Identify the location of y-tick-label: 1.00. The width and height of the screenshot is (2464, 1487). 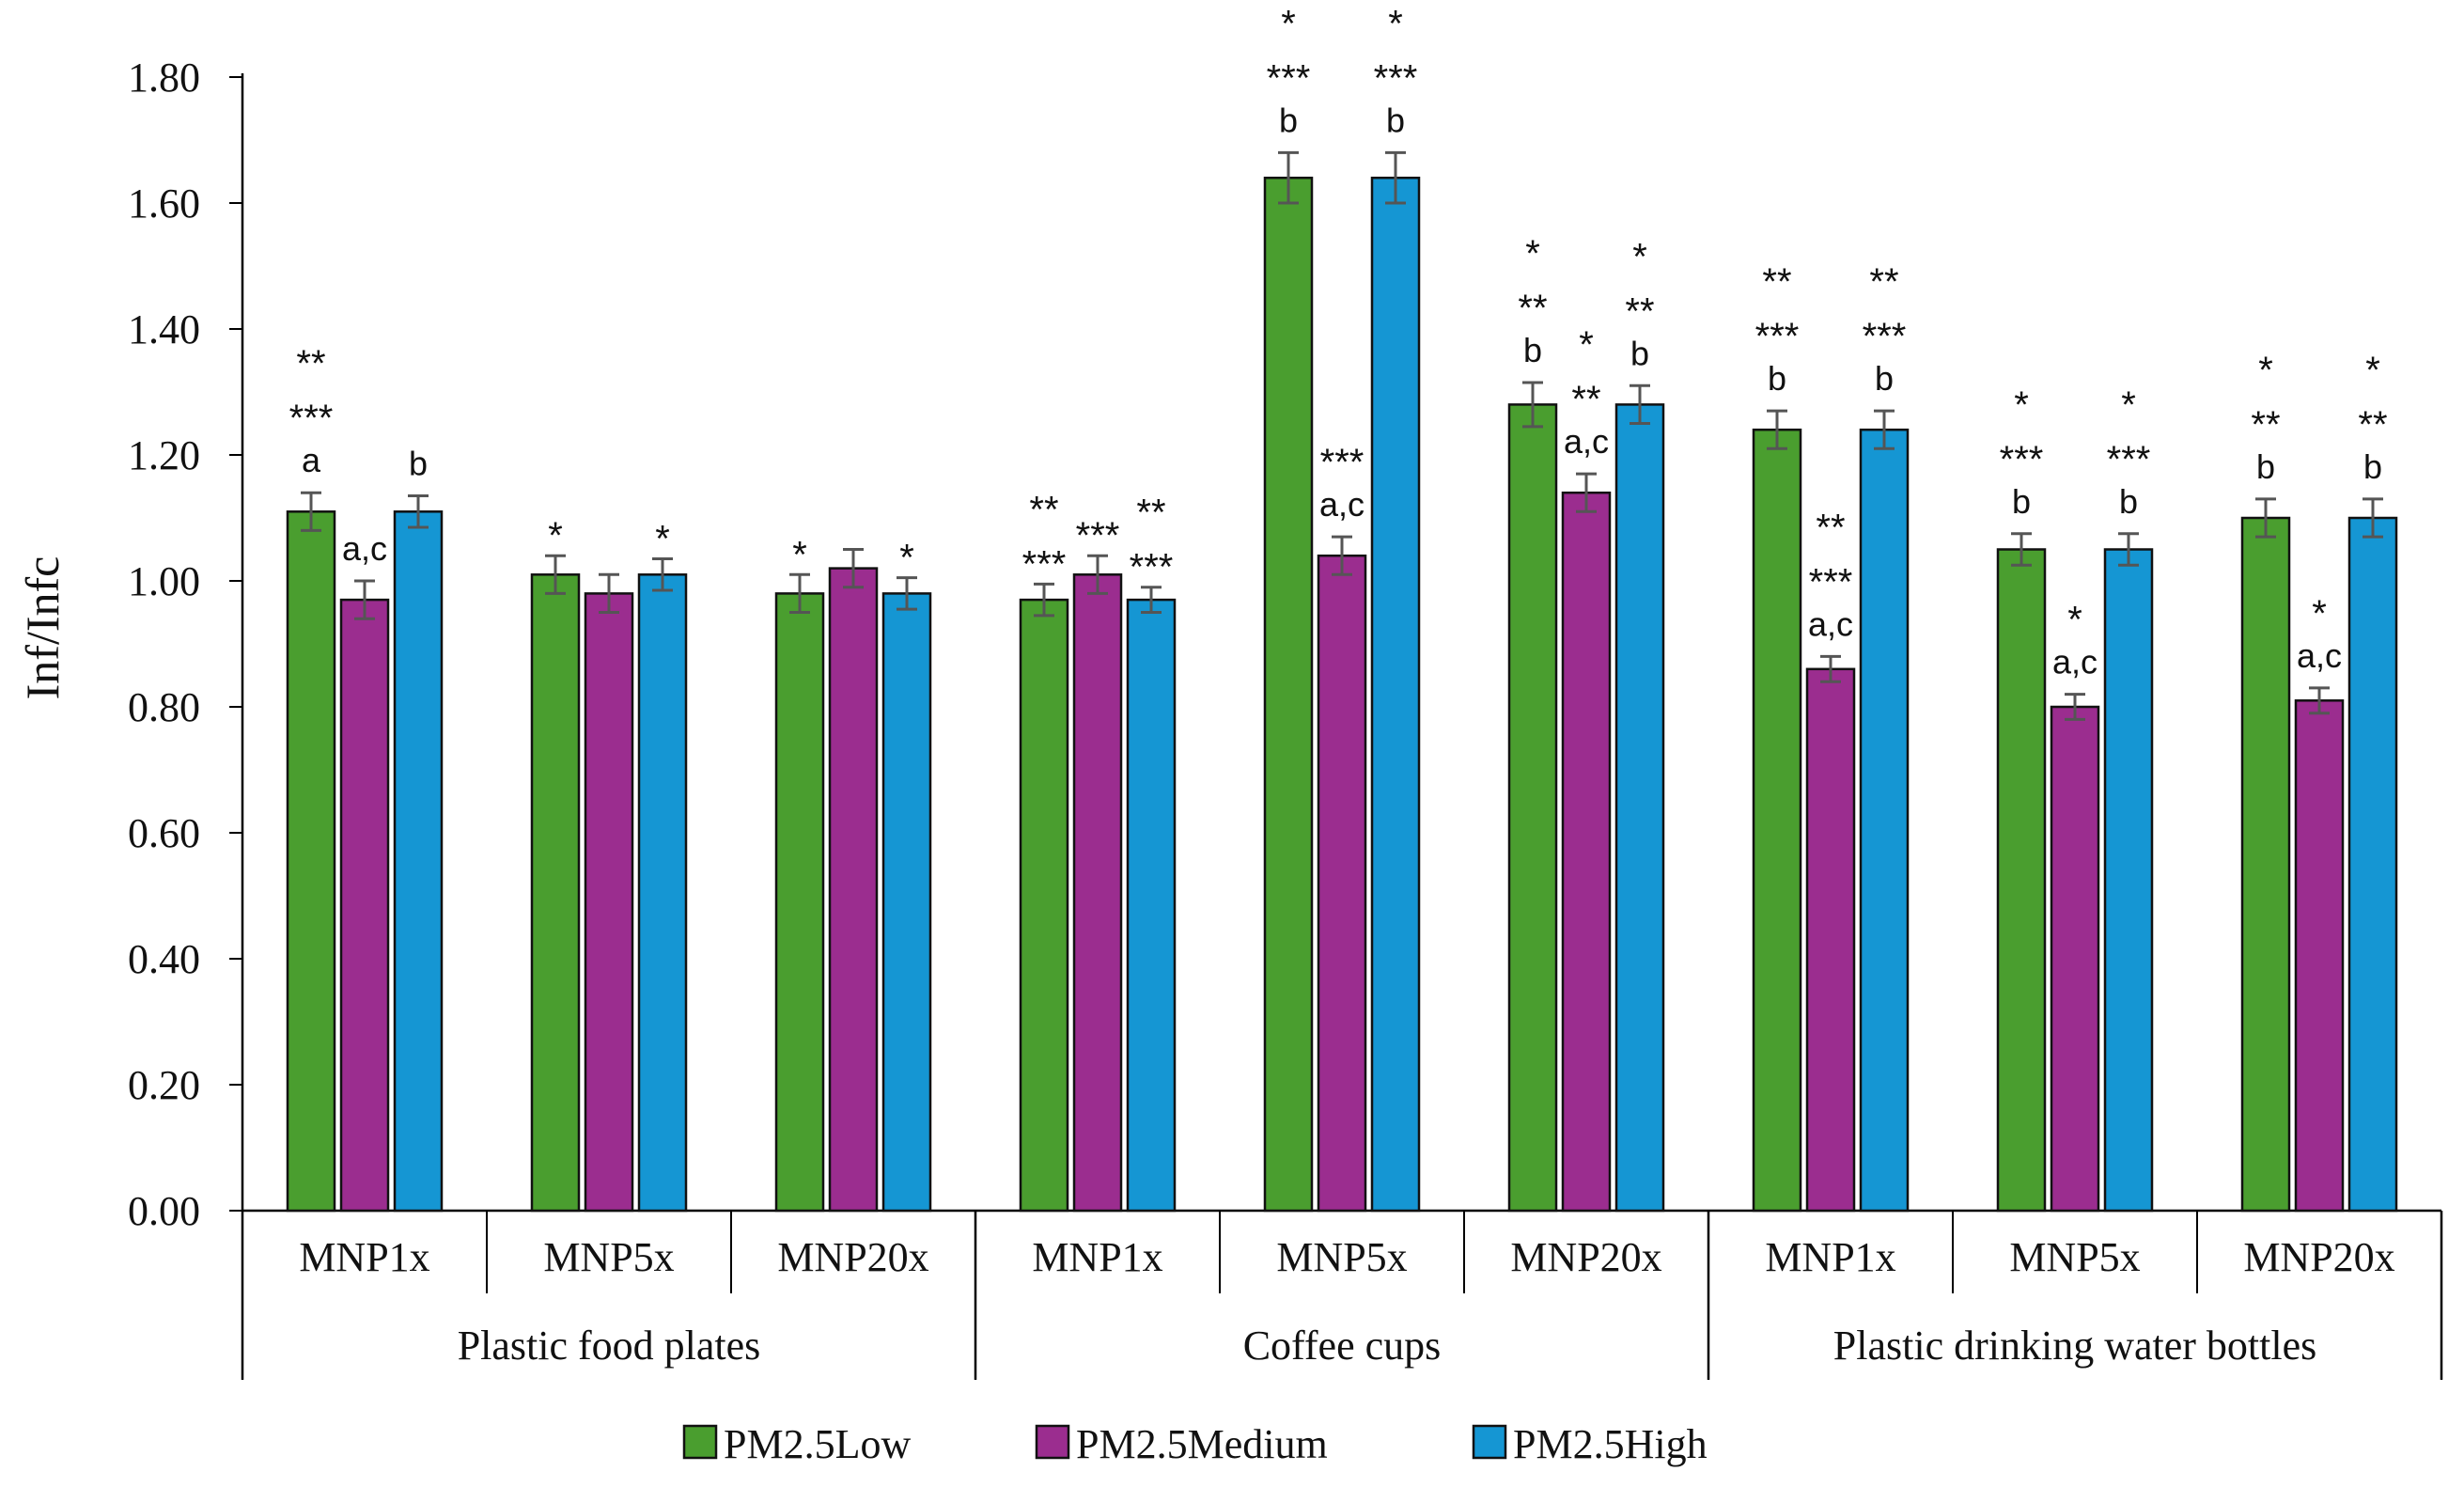
(164, 581).